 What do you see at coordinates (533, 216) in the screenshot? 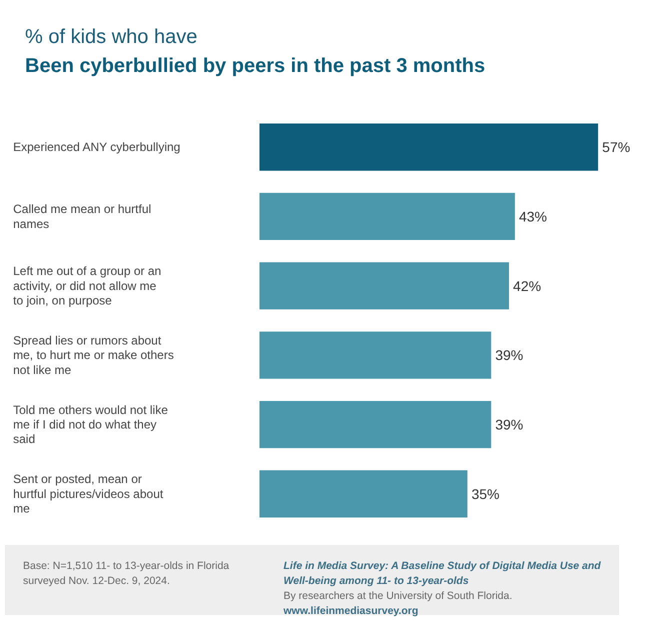
I see `data-label: 43%` at bounding box center [533, 216].